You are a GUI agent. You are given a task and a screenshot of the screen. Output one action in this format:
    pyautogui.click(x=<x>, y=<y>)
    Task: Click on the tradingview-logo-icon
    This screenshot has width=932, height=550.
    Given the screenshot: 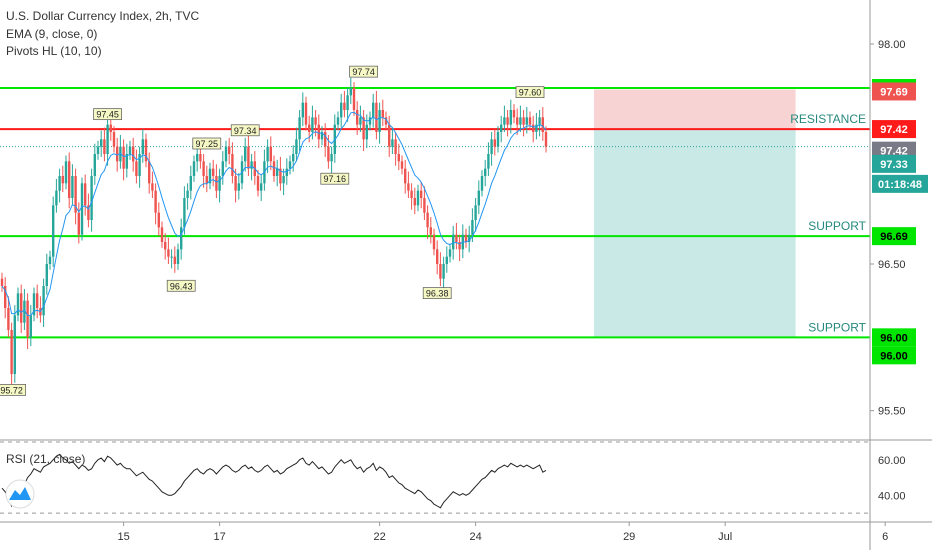 What is the action you would take?
    pyautogui.click(x=20, y=494)
    